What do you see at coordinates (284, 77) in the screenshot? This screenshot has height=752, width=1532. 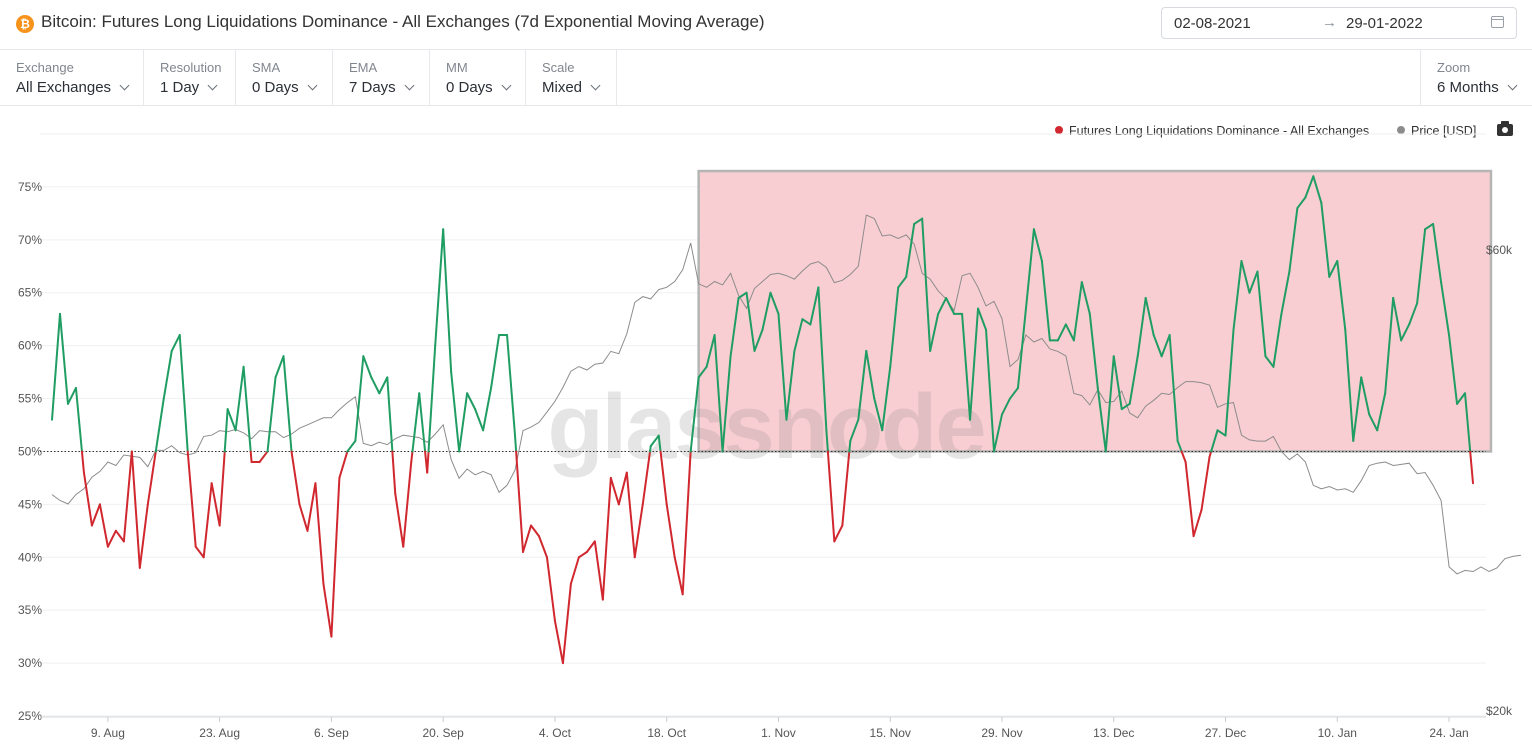 I see `sma-dropdown: SMA 0 Days` at bounding box center [284, 77].